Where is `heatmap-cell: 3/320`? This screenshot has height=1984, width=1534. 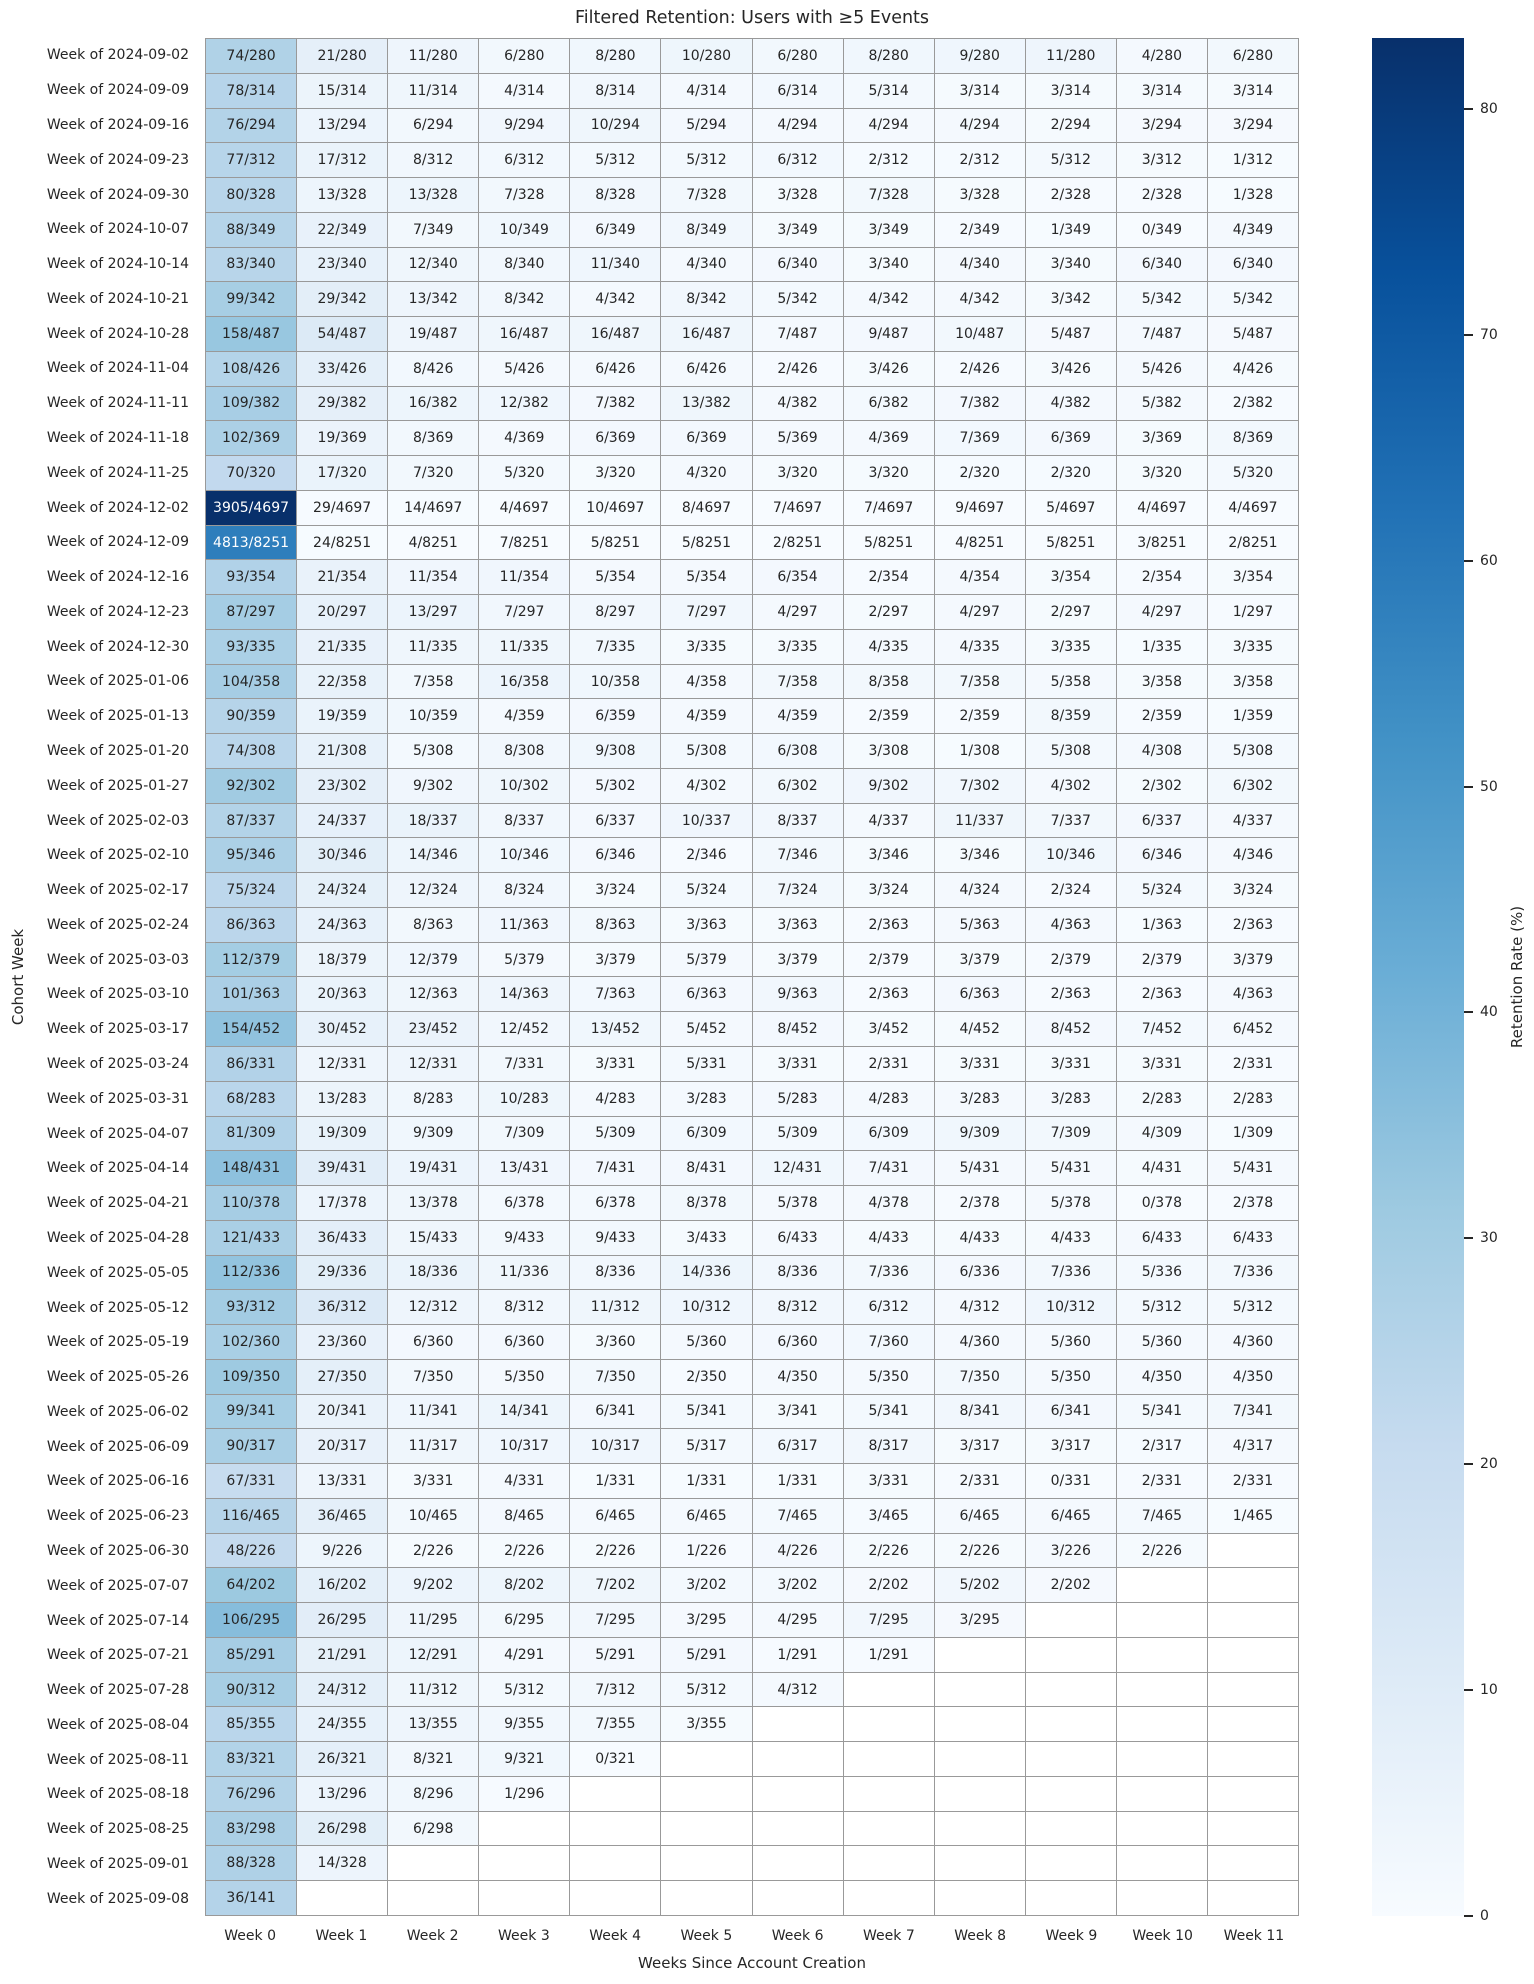
heatmap-cell: 3/320 is located at coordinates (1161, 473).